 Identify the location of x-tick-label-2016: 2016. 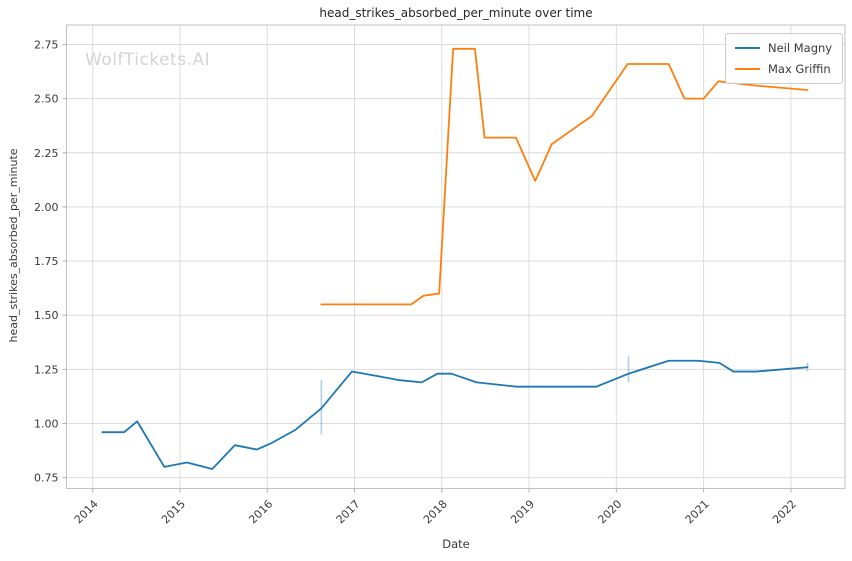
(260, 511).